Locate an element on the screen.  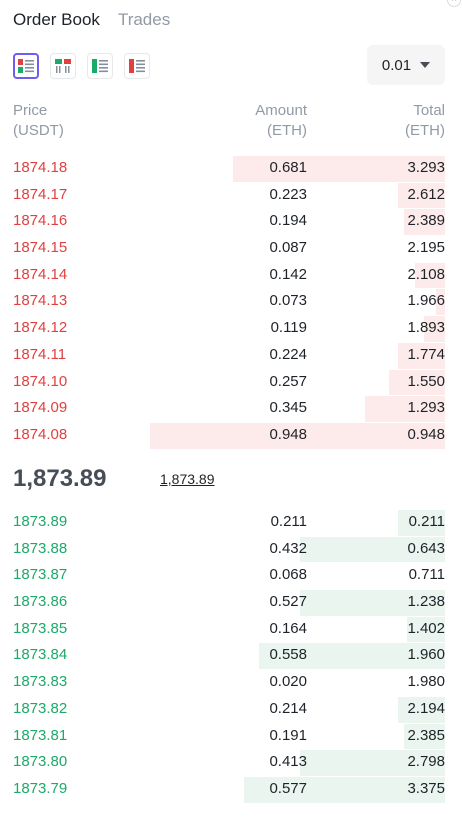
close-icon: × is located at coordinates (454, 3).